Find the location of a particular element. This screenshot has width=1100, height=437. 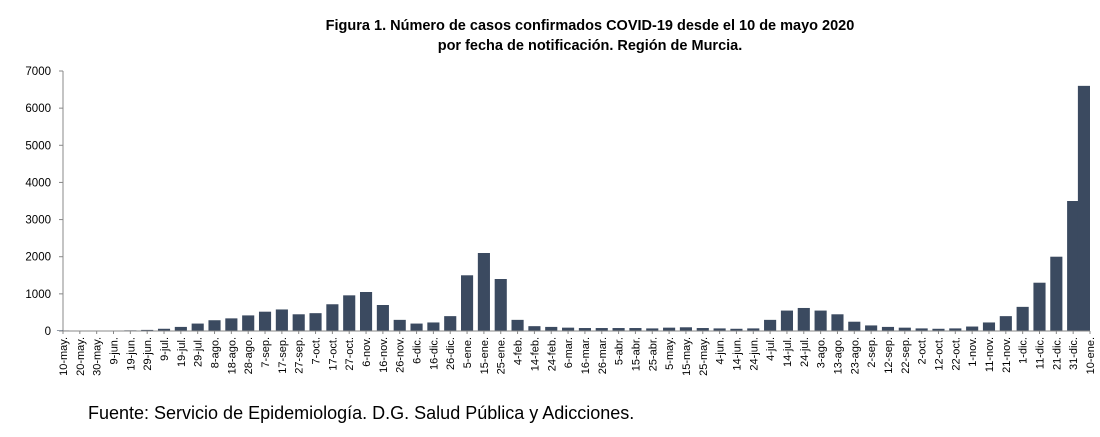

x-tick-label: 19-jun. is located at coordinates (131, 354).